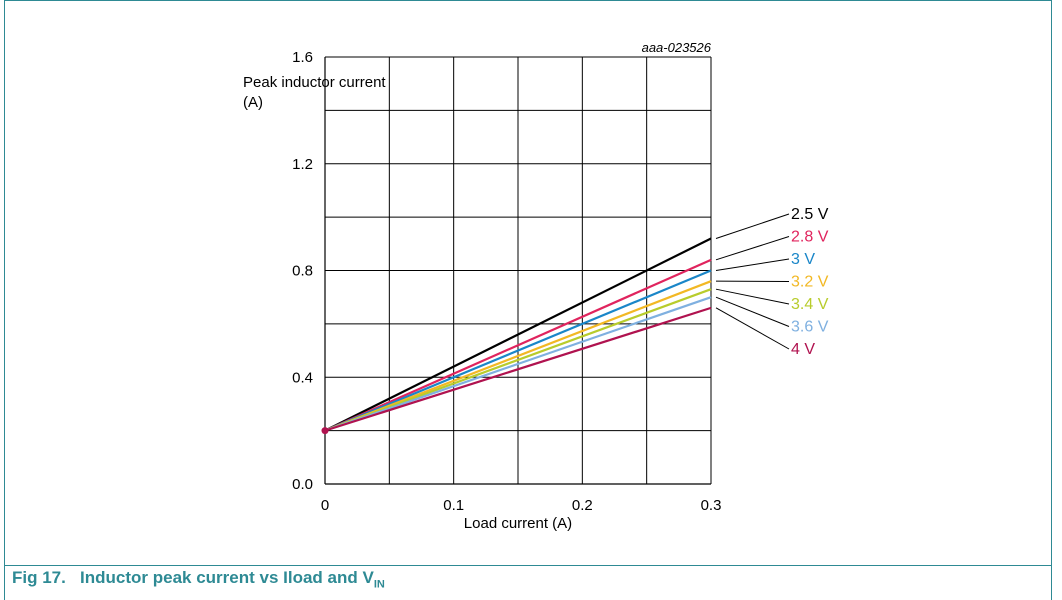  I want to click on y-tick-label: 1.6, so click(302, 57).